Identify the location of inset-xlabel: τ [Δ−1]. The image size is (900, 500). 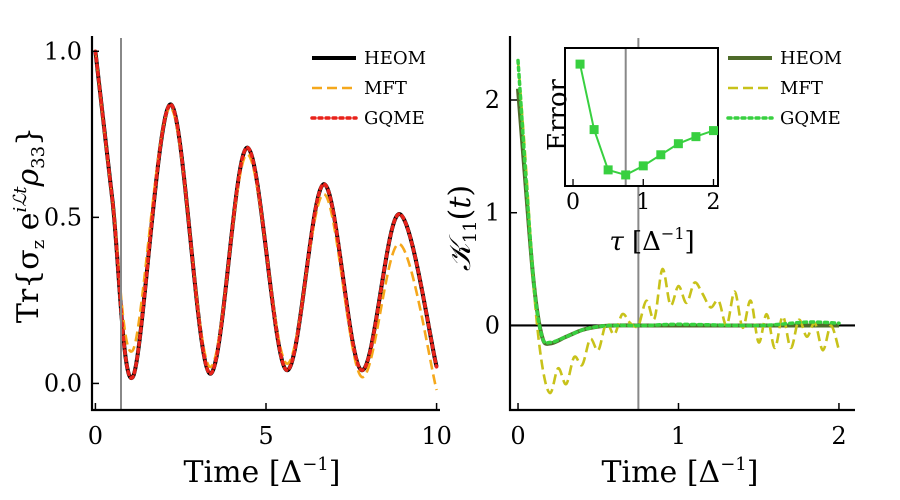
(651, 240).